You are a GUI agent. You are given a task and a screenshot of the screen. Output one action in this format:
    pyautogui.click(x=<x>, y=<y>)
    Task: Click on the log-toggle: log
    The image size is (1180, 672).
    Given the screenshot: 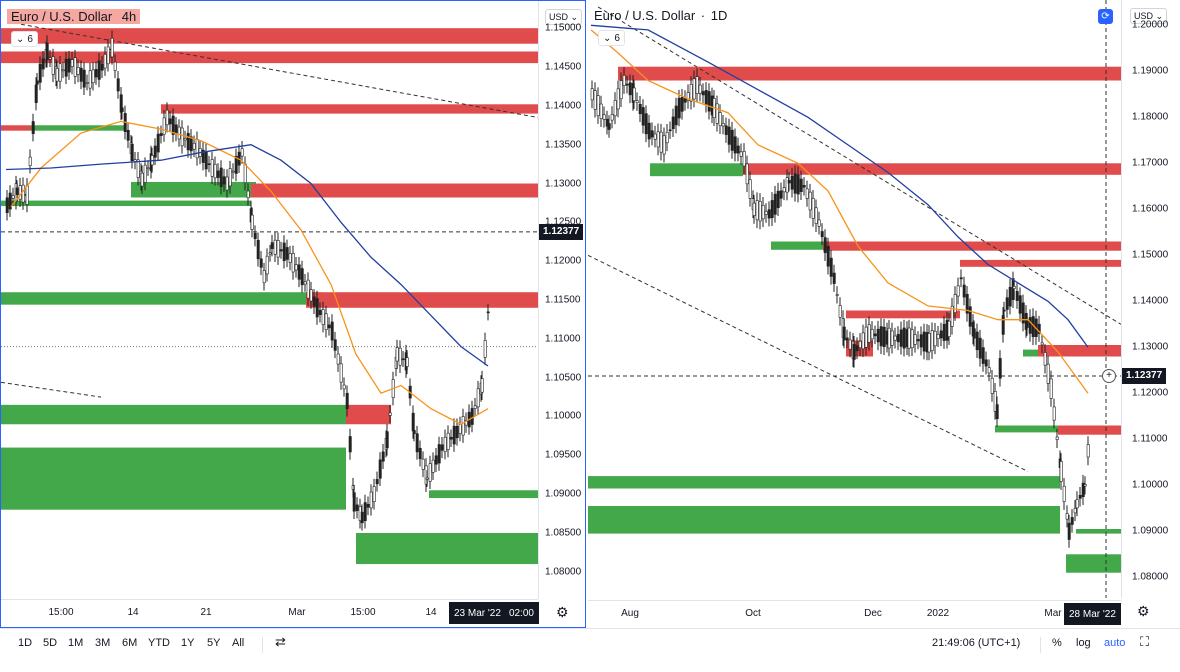 What is the action you would take?
    pyautogui.click(x=1083, y=643)
    